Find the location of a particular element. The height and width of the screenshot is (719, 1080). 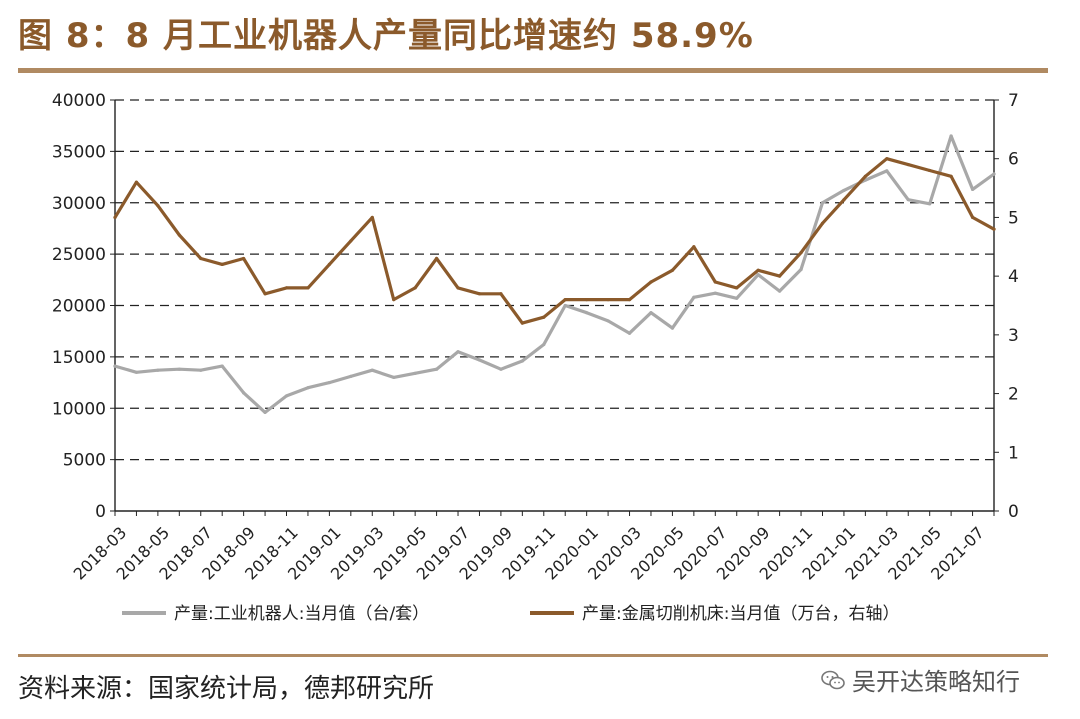

page-title: 图 8：8 月工业机器人产量同比增速约 58.9% is located at coordinates (386, 36).